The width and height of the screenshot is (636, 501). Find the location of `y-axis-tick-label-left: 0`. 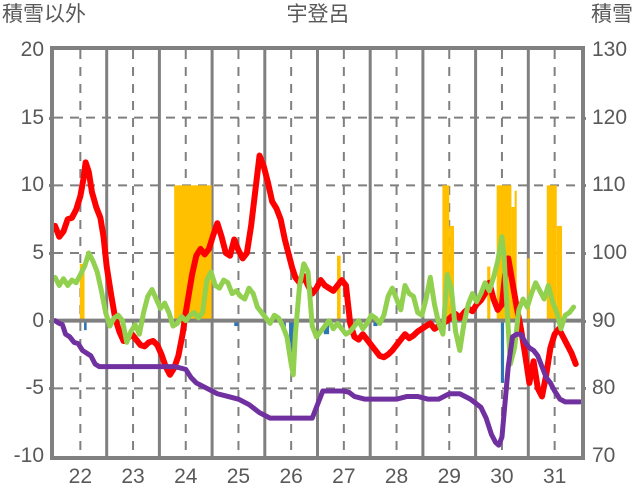

y-axis-tick-label-left: 0 is located at coordinates (38, 320).